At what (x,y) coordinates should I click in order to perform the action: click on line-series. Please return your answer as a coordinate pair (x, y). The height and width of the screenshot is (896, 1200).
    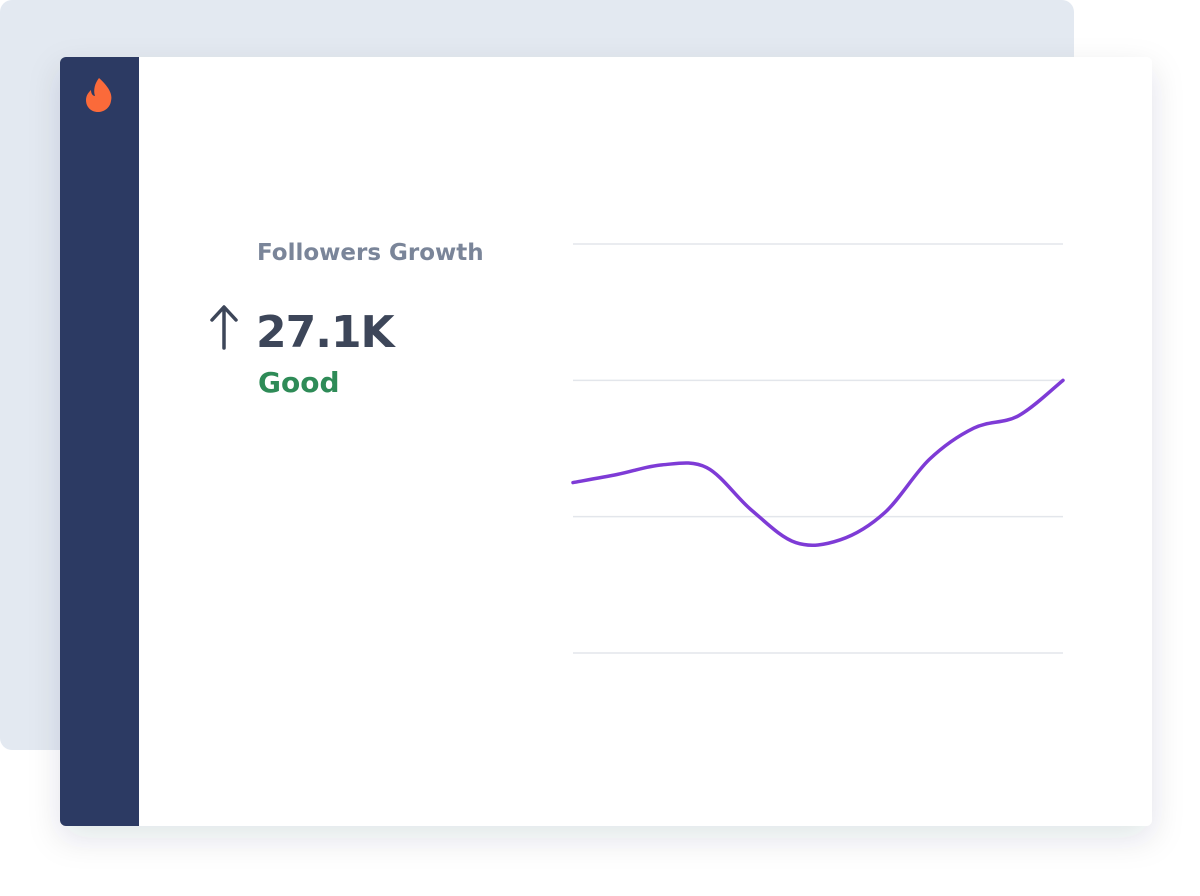
    Looking at the image, I should click on (818, 462).